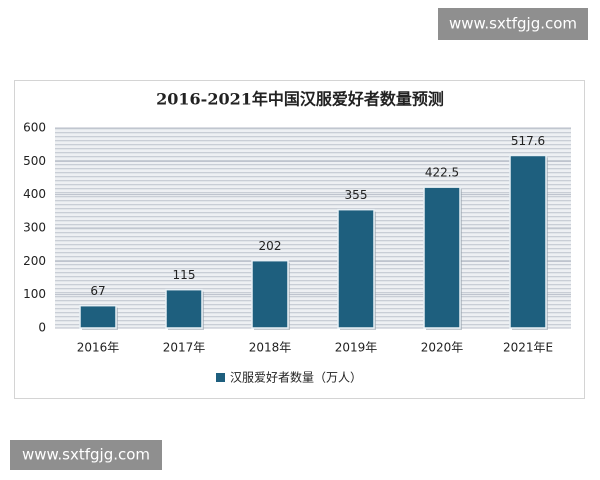  What do you see at coordinates (356, 348) in the screenshot?
I see `x-tick-label: 2019年` at bounding box center [356, 348].